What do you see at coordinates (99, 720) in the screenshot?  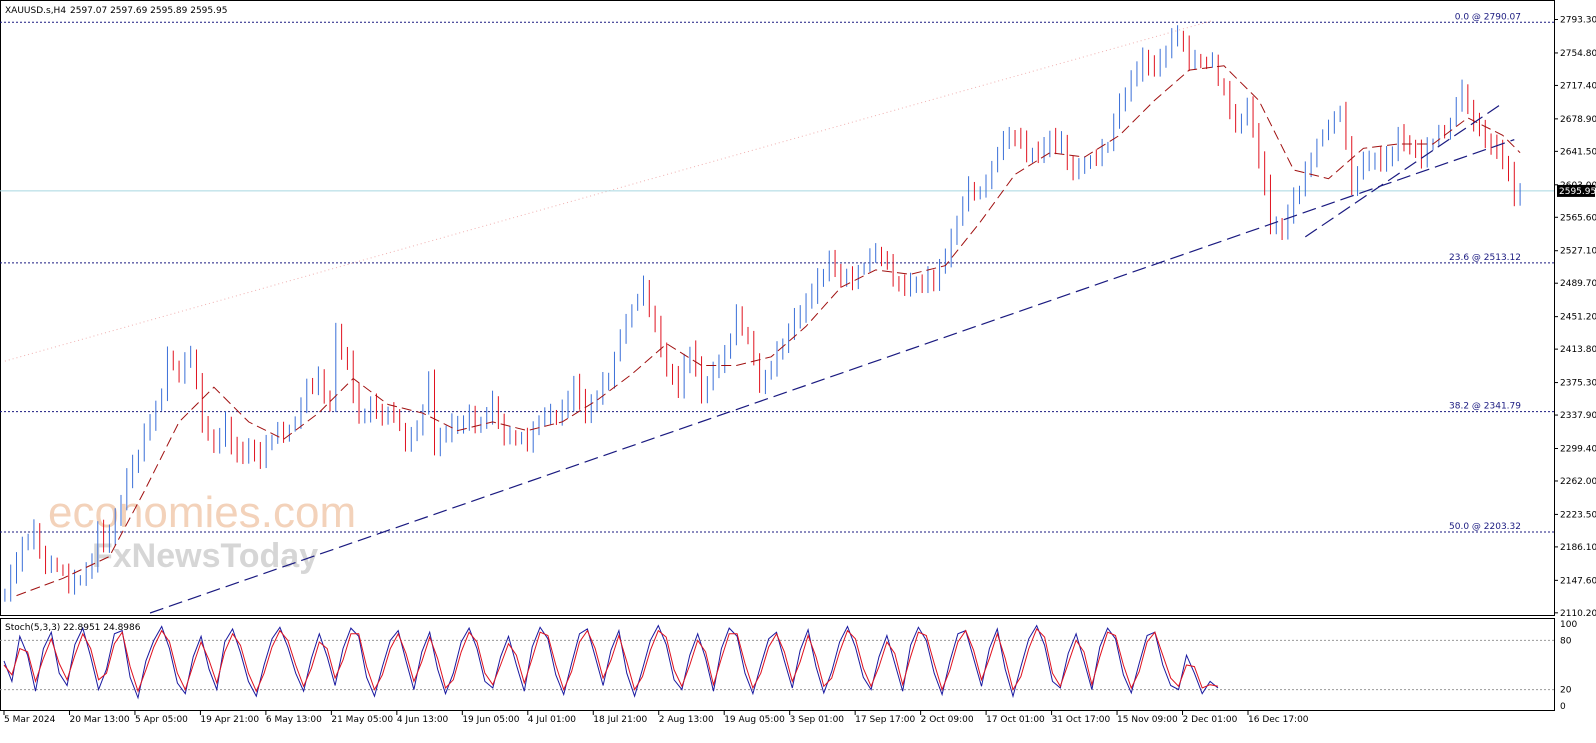 I see `x-tick-label: 20 Mar 13:00` at bounding box center [99, 720].